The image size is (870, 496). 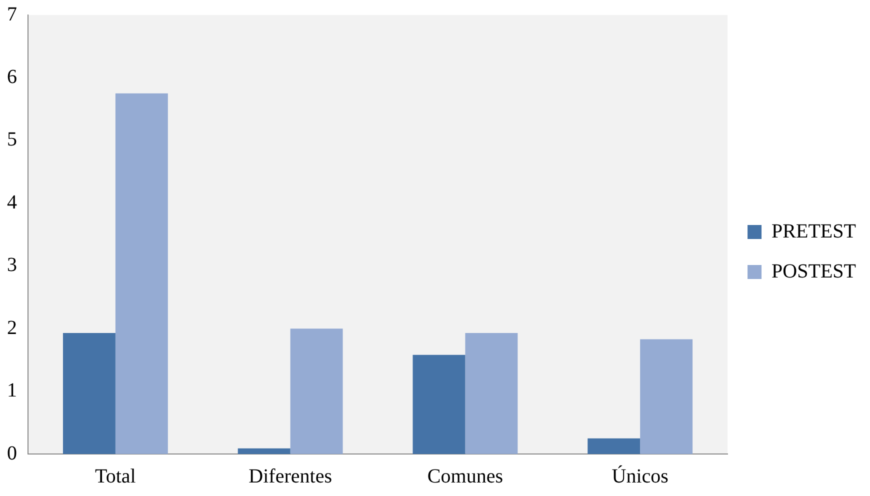 What do you see at coordinates (814, 231) in the screenshot?
I see `legend-label: PRETEST` at bounding box center [814, 231].